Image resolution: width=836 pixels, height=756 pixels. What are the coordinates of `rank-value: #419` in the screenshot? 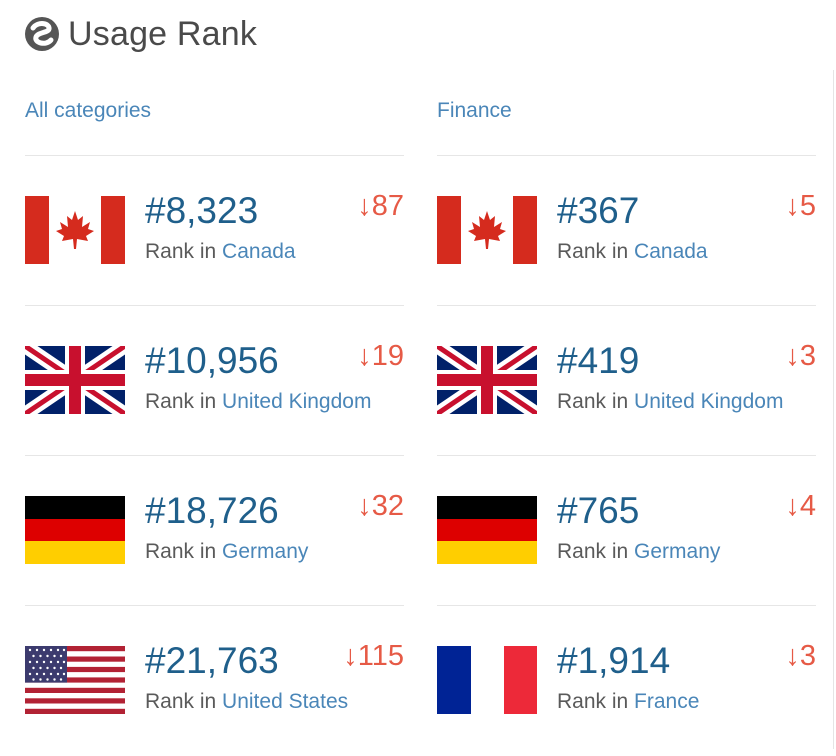 It's located at (598, 360).